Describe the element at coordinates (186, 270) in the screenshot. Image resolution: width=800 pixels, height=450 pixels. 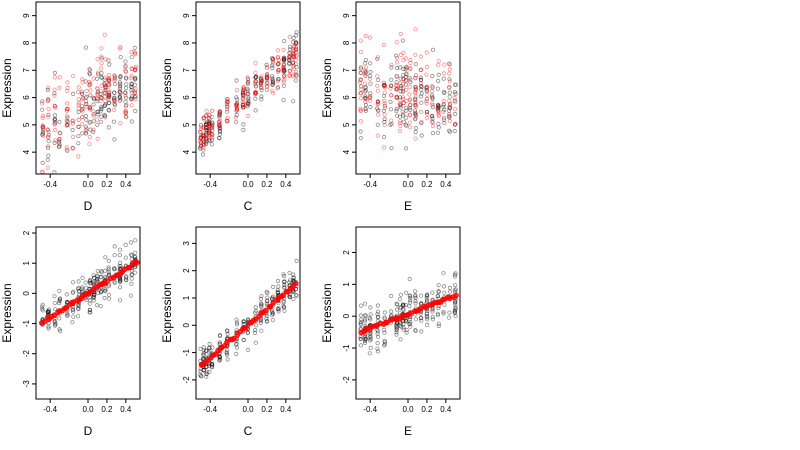
I see `y-tick-label: 2` at that location.